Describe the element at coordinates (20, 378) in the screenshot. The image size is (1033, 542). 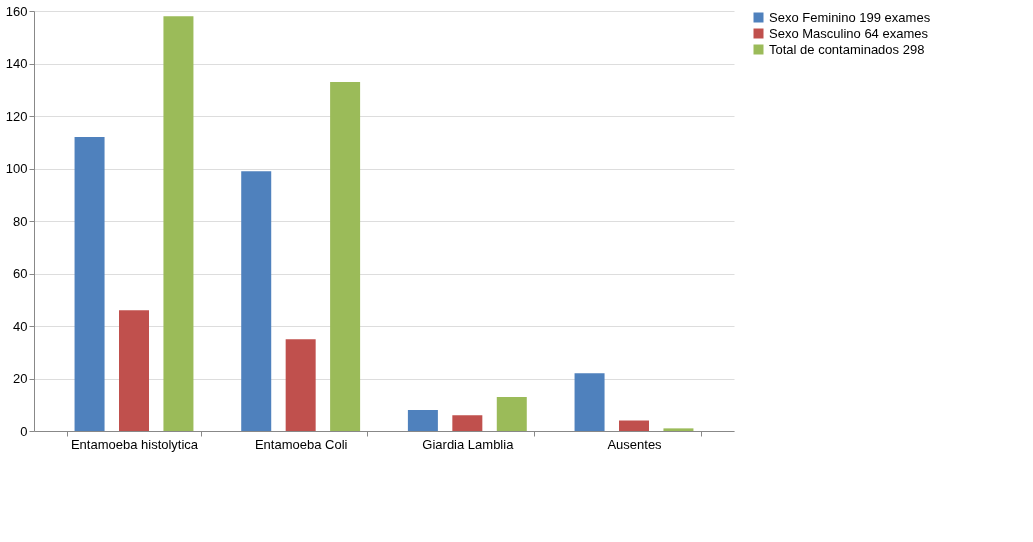
I see `y-tick-label: 20` at that location.